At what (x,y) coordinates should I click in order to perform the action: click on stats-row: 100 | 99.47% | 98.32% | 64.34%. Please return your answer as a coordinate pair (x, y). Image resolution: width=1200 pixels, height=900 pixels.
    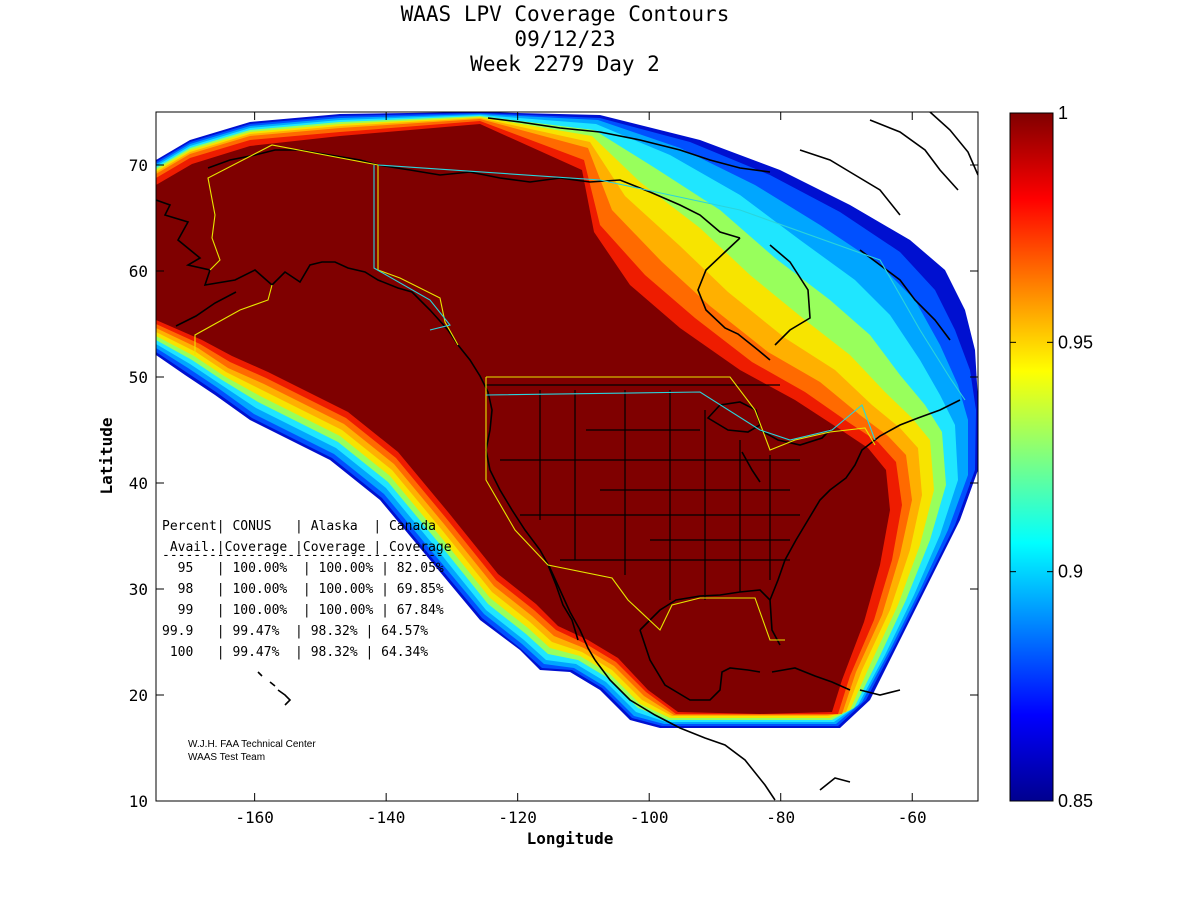
    Looking at the image, I should click on (295, 652).